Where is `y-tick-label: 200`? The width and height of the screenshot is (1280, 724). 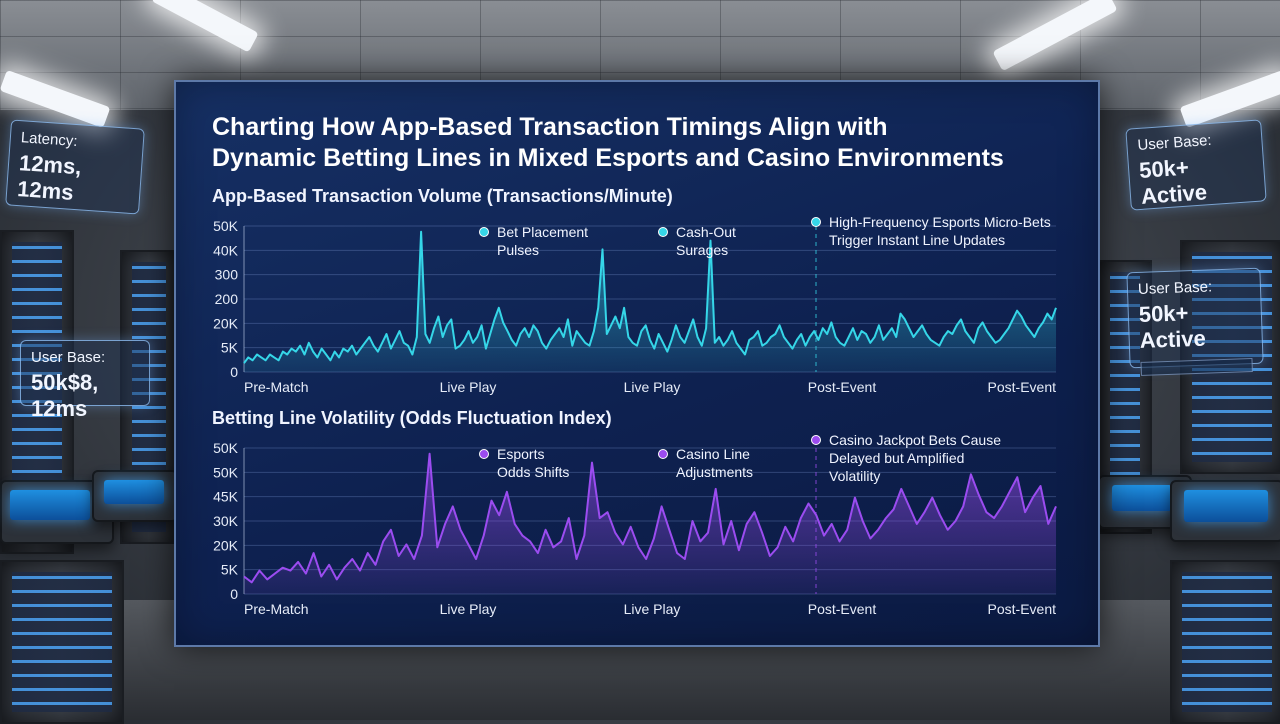
y-tick-label: 200 is located at coordinates (227, 299).